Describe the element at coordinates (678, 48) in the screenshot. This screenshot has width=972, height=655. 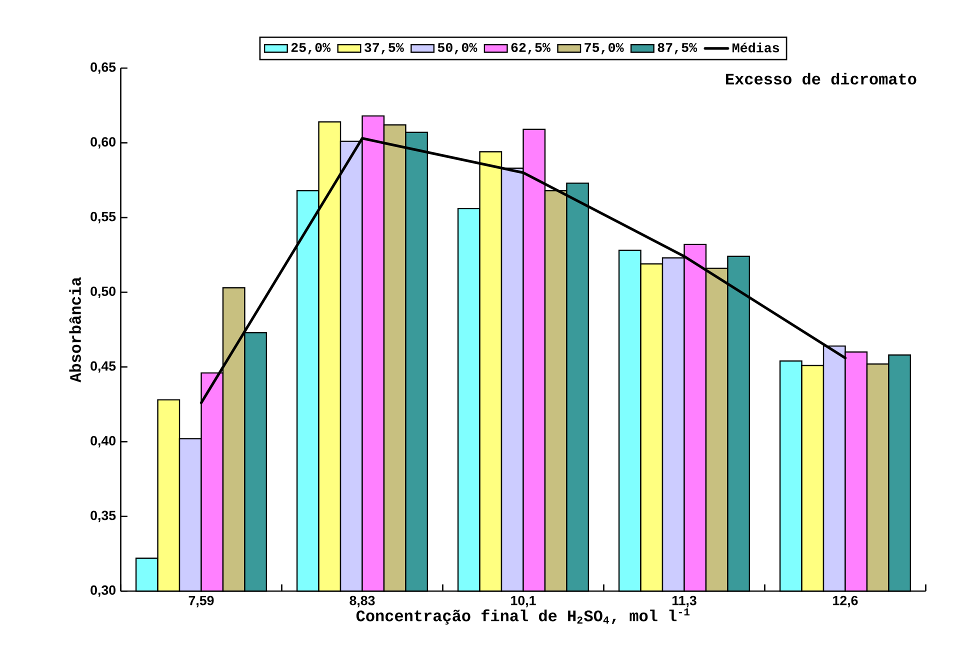
I see `legend-label: 87,5%` at that location.